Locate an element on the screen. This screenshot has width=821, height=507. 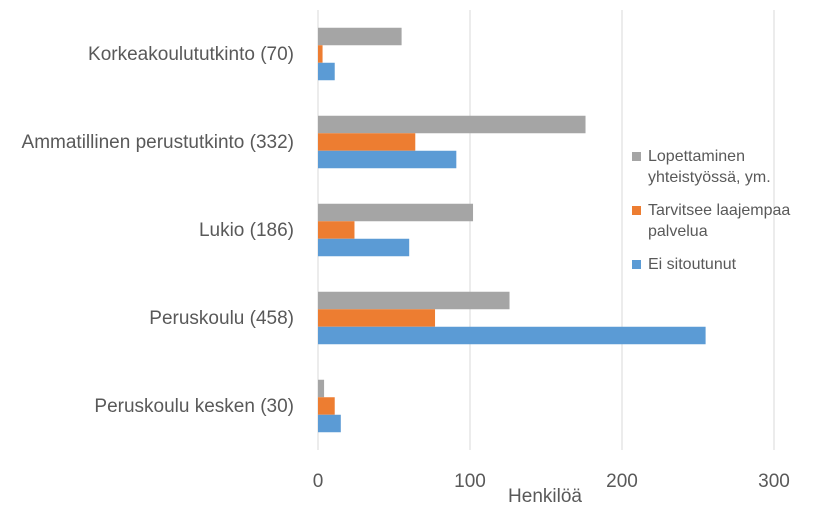
category-label-text: Peruskoulu (458) is located at coordinates (221, 318).